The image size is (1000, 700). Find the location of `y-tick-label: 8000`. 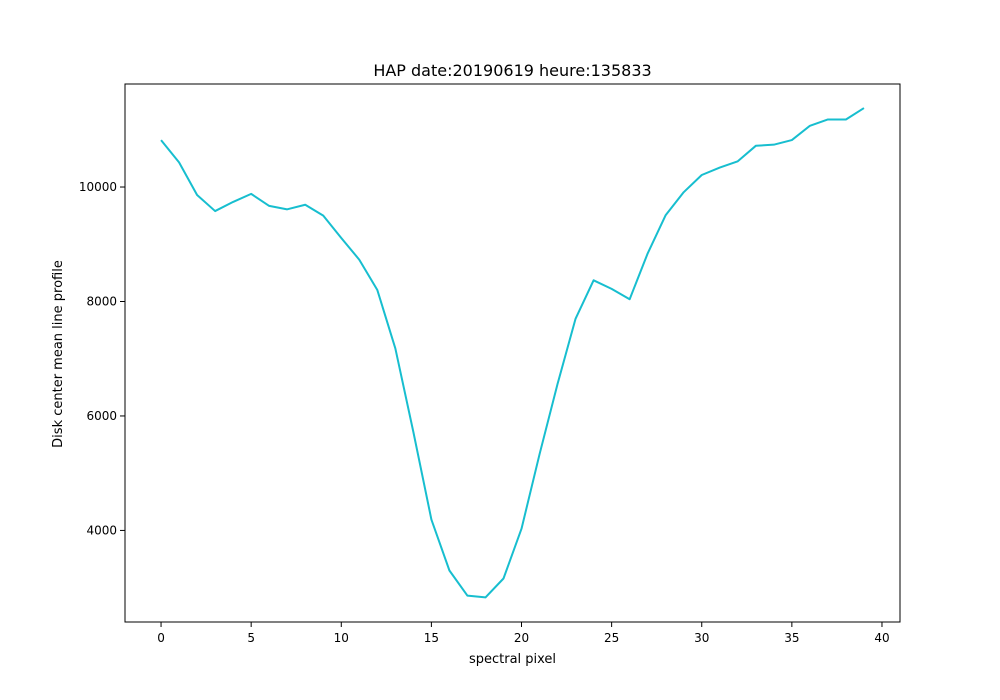

y-tick-label: 8000 is located at coordinates (101, 301).